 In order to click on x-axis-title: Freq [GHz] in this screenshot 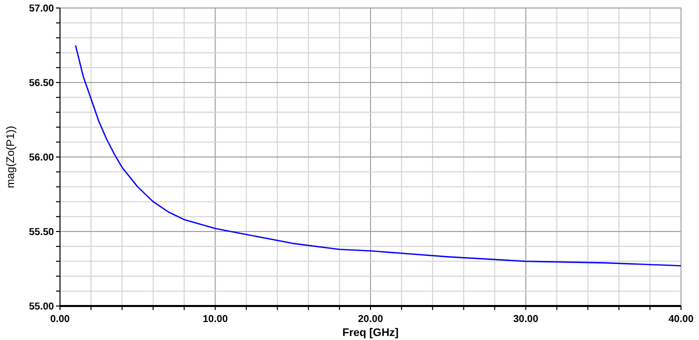, I will do `click(370, 333)`.